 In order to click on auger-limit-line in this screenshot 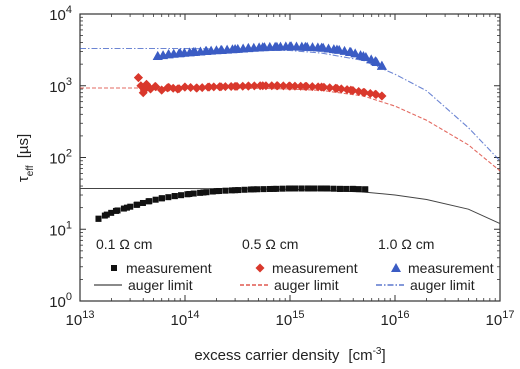, I will do `click(290, 206)`.